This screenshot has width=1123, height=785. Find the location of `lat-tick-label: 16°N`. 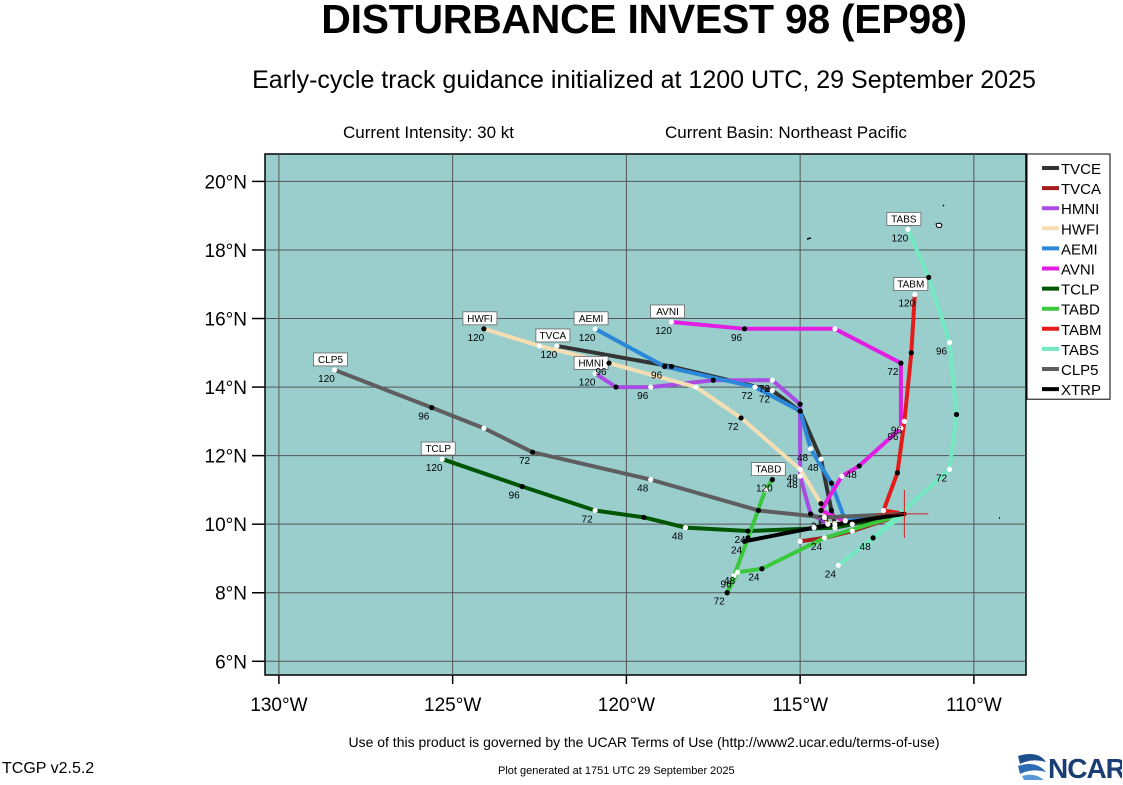

lat-tick-label: 16°N is located at coordinates (226, 320).